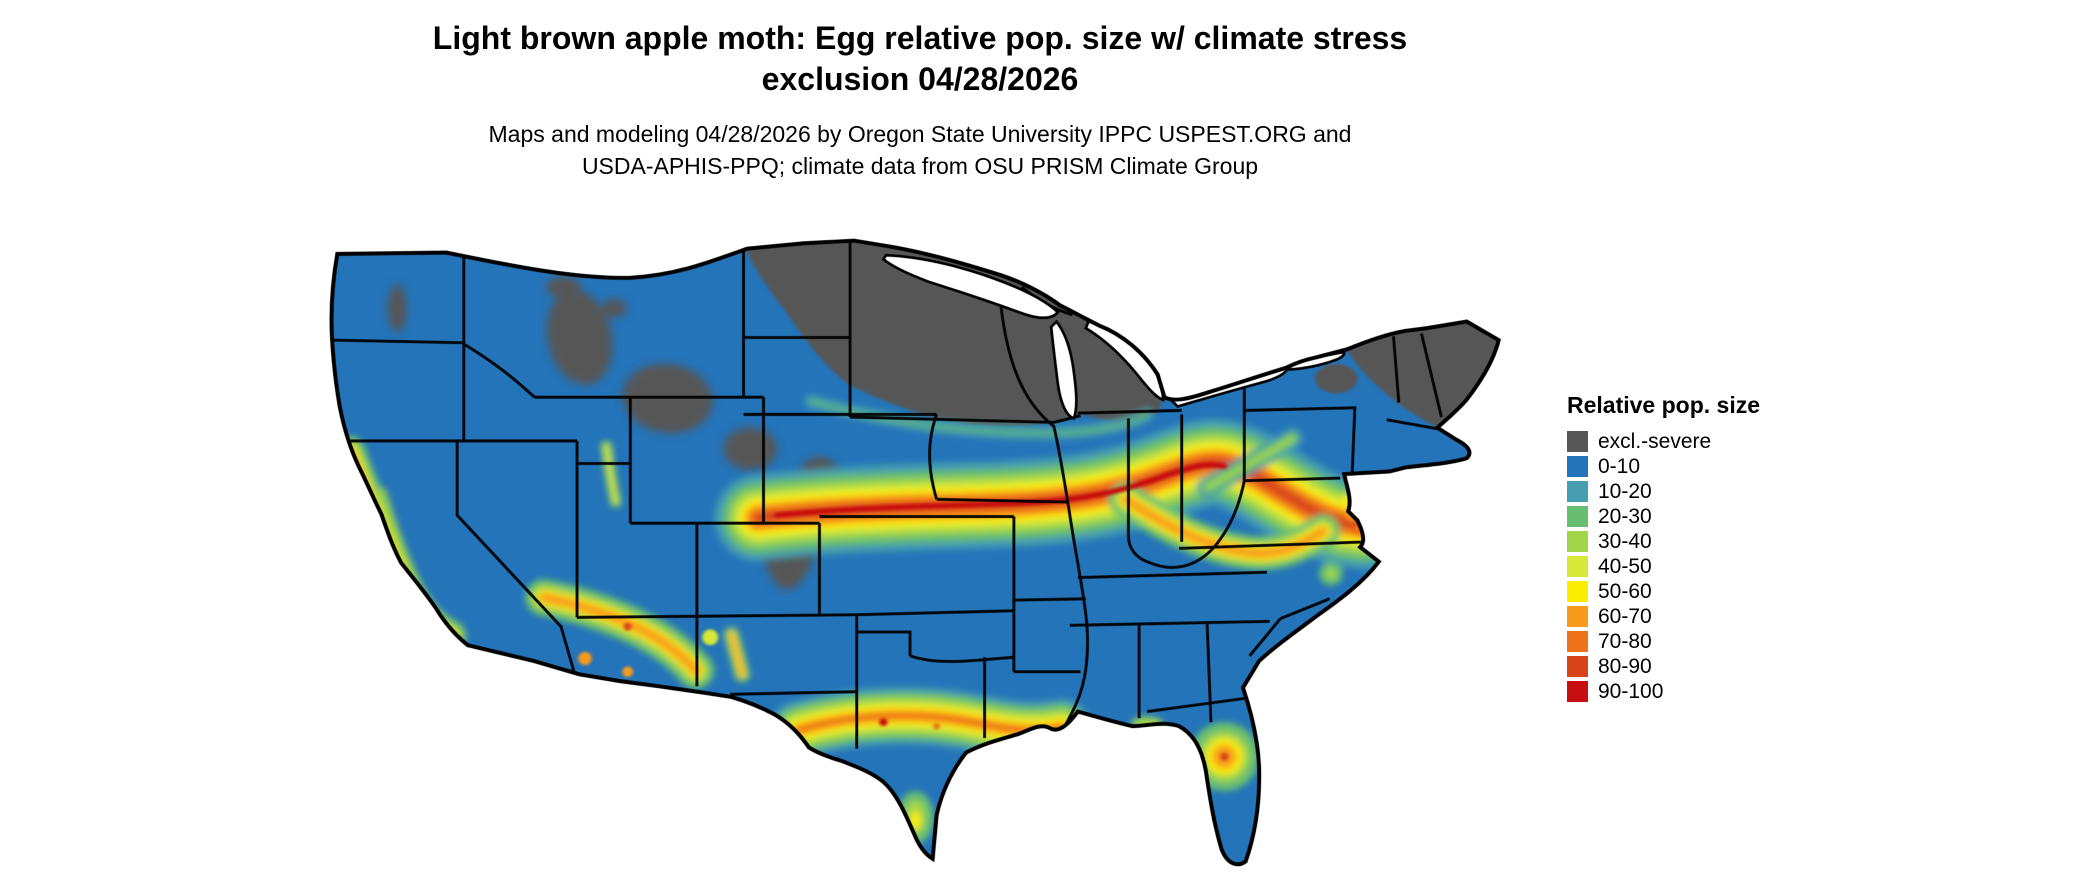  I want to click on border-mn-ia, so click(952, 419).